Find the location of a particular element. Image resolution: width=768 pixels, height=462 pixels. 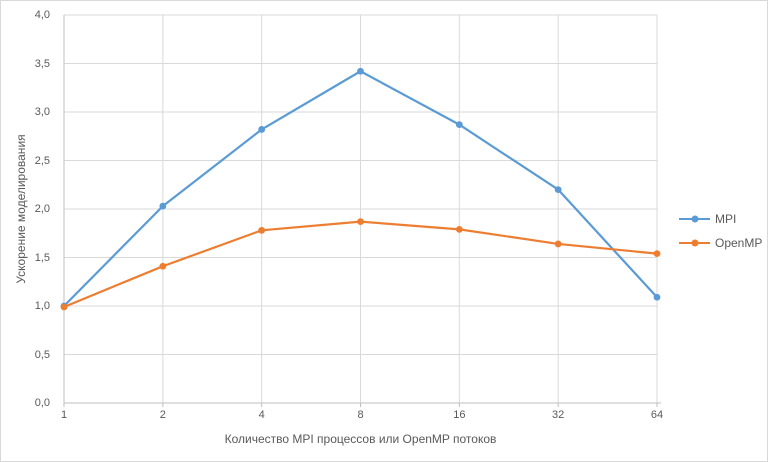

openmp-series-dot-icon is located at coordinates (694, 243).